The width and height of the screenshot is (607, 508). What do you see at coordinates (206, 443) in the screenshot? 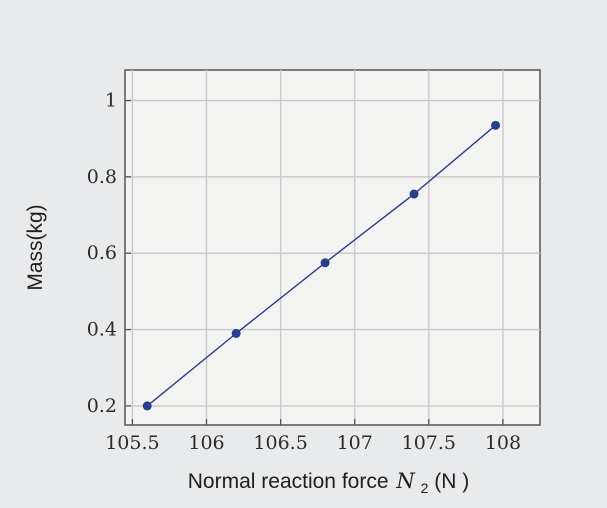
I see `x-tick-label: 106` at bounding box center [206, 443].